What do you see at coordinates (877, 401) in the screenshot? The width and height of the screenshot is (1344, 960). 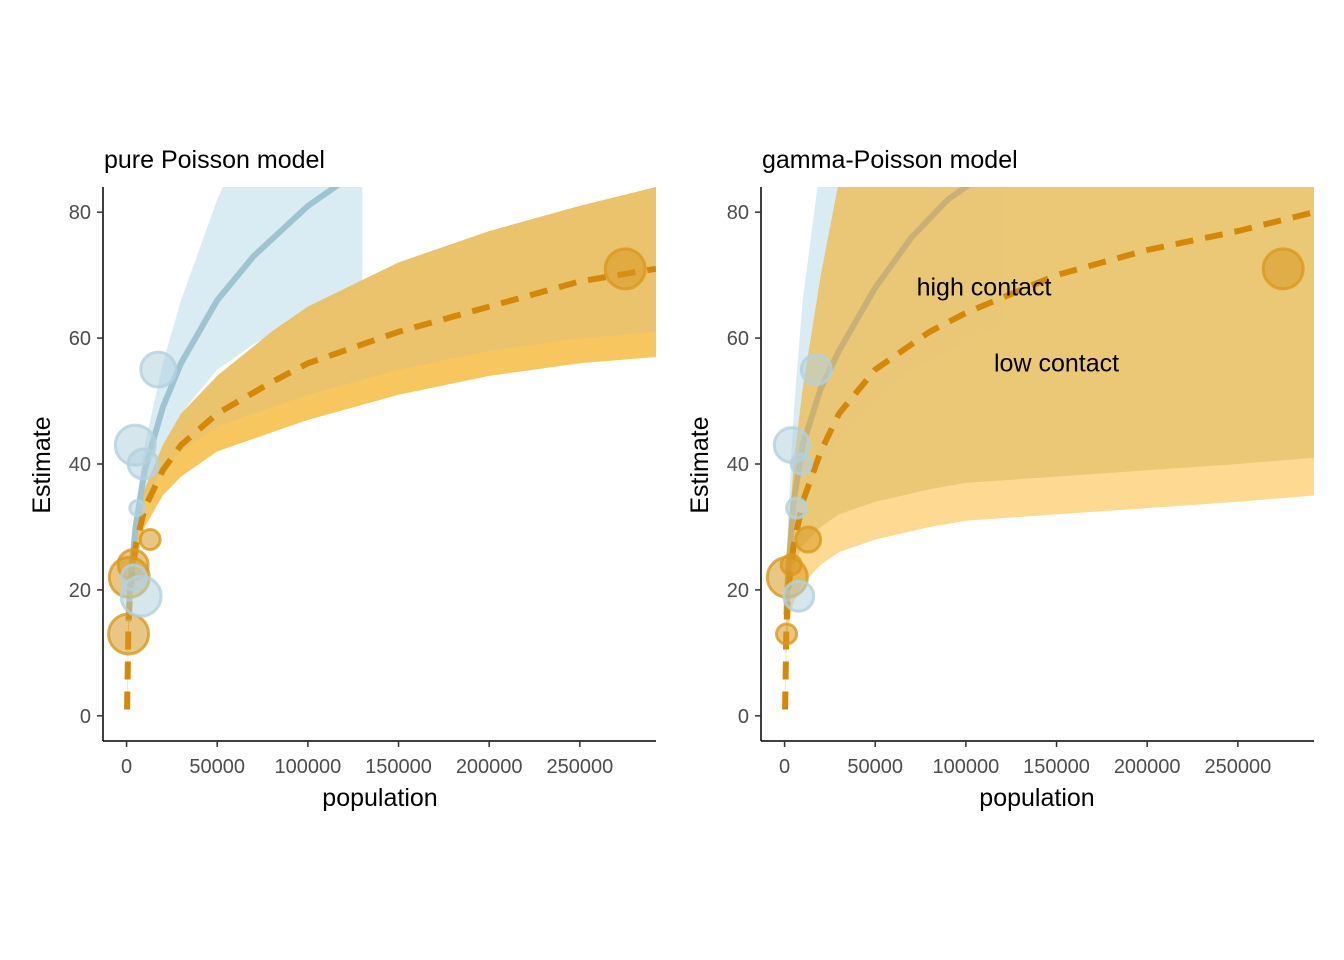 I see `series-line-high` at bounding box center [877, 401].